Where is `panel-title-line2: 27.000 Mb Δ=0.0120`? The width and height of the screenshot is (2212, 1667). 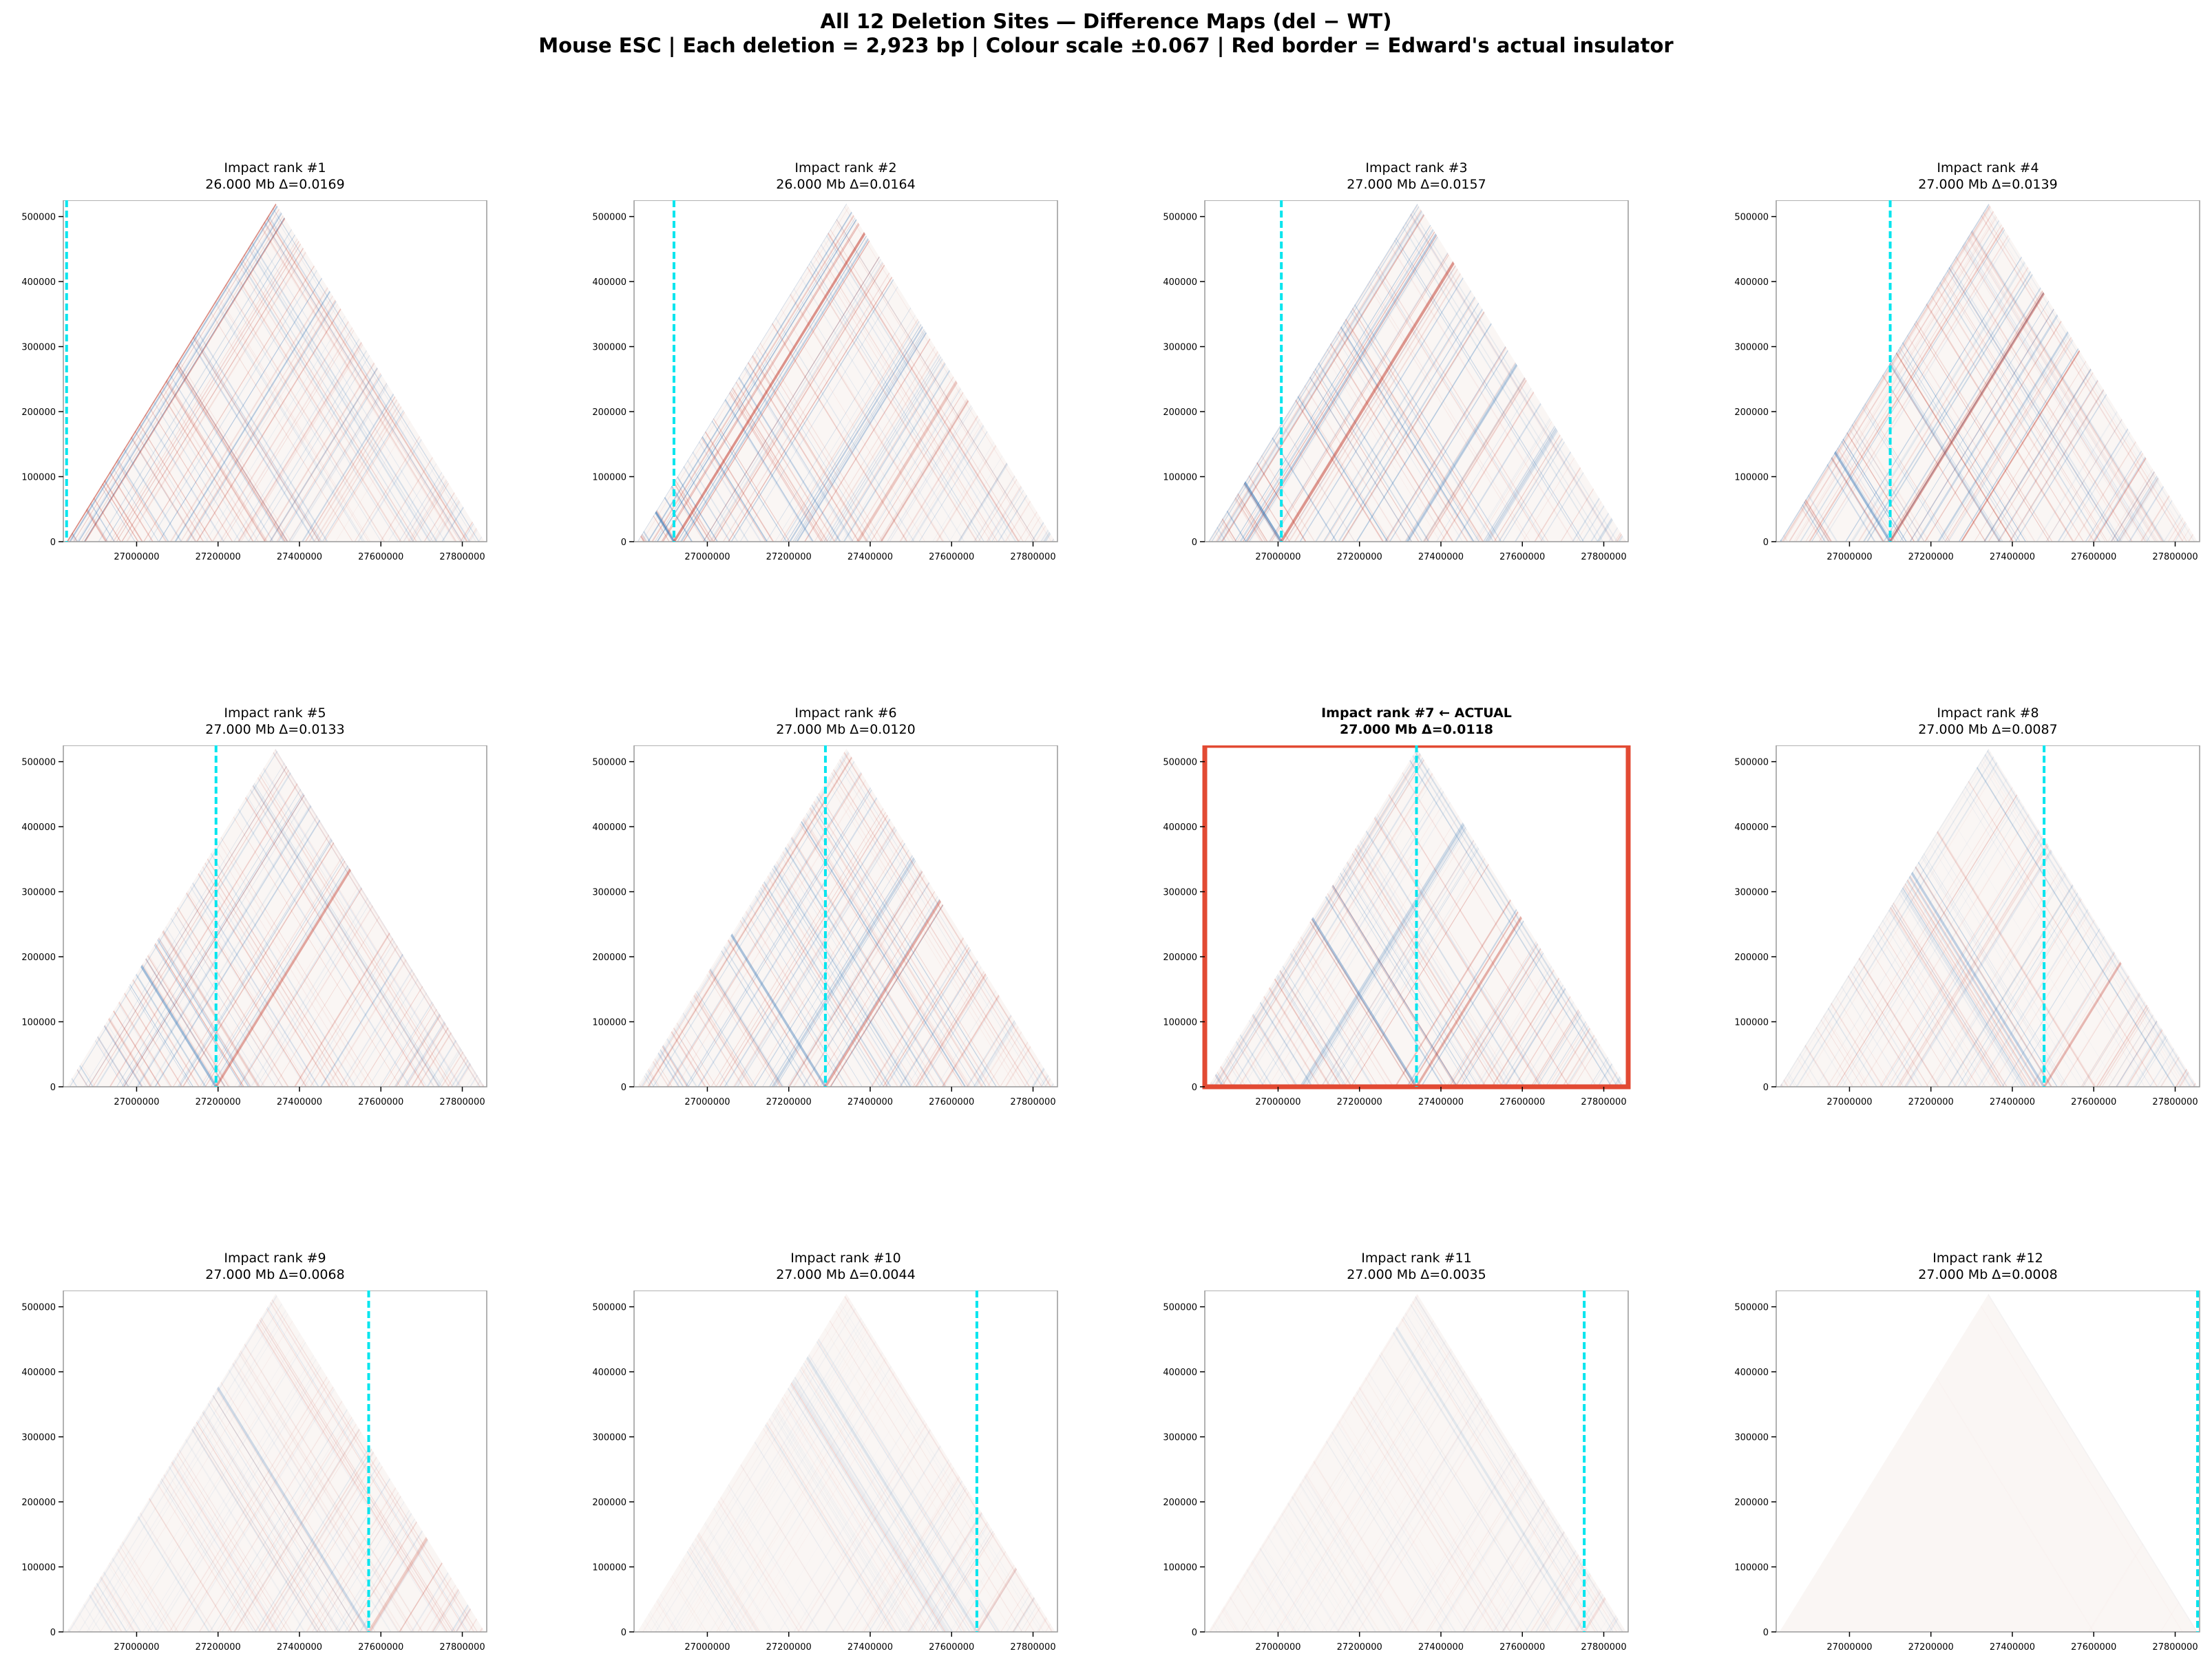
panel-title-line2: 27.000 Mb Δ=0.0120 is located at coordinates (846, 729).